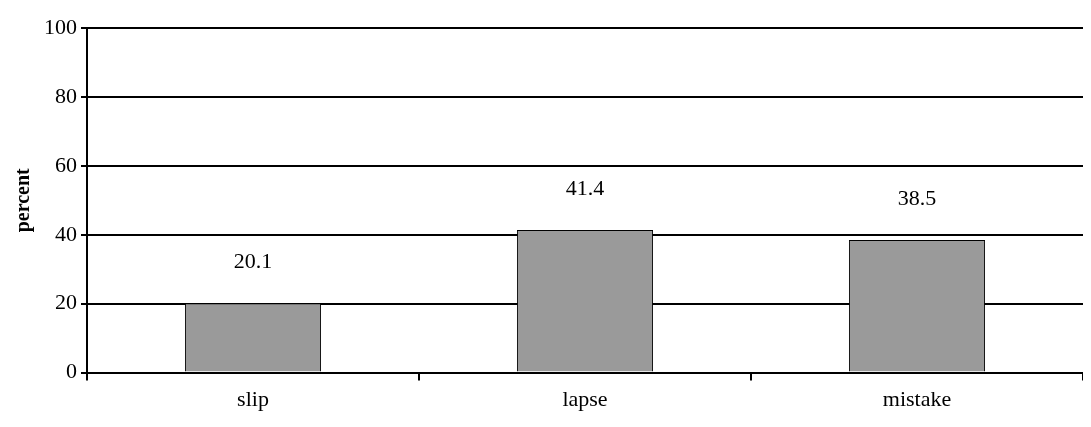 Image resolution: width=1091 pixels, height=427 pixels. I want to click on data-label: 38.5, so click(917, 197).